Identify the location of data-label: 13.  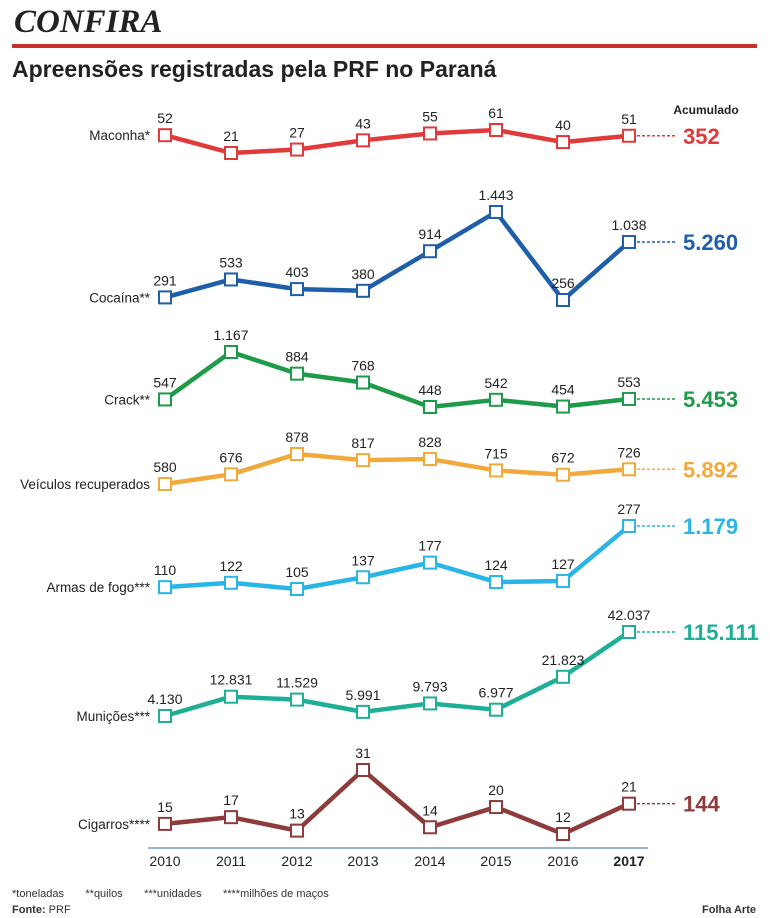
(297, 814).